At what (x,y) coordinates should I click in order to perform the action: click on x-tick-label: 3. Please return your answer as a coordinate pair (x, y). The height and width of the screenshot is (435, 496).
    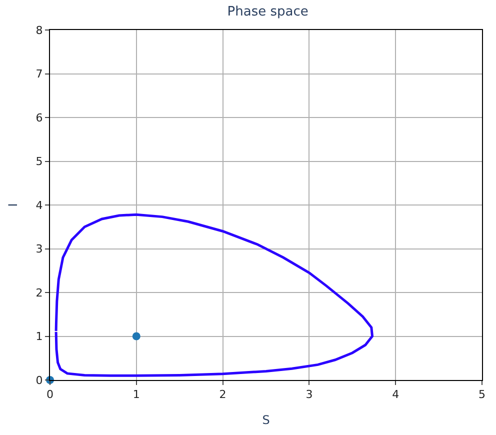
    Looking at the image, I should click on (309, 395).